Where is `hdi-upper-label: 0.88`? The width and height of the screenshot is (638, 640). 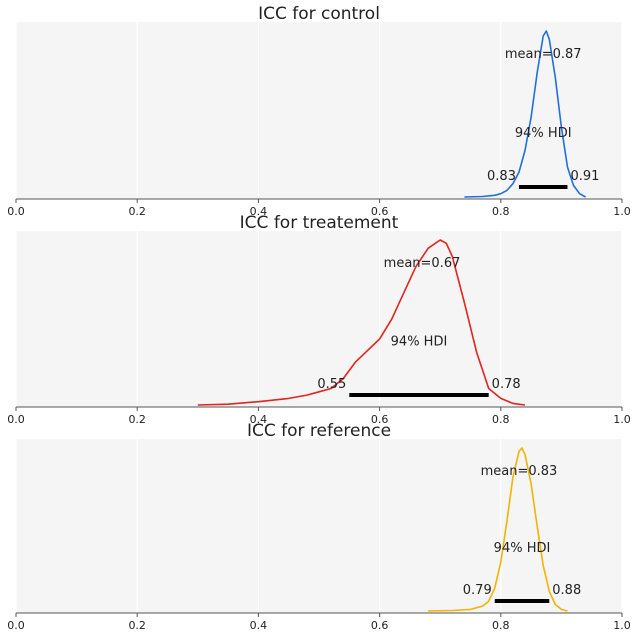
hdi-upper-label: 0.88 is located at coordinates (566, 590).